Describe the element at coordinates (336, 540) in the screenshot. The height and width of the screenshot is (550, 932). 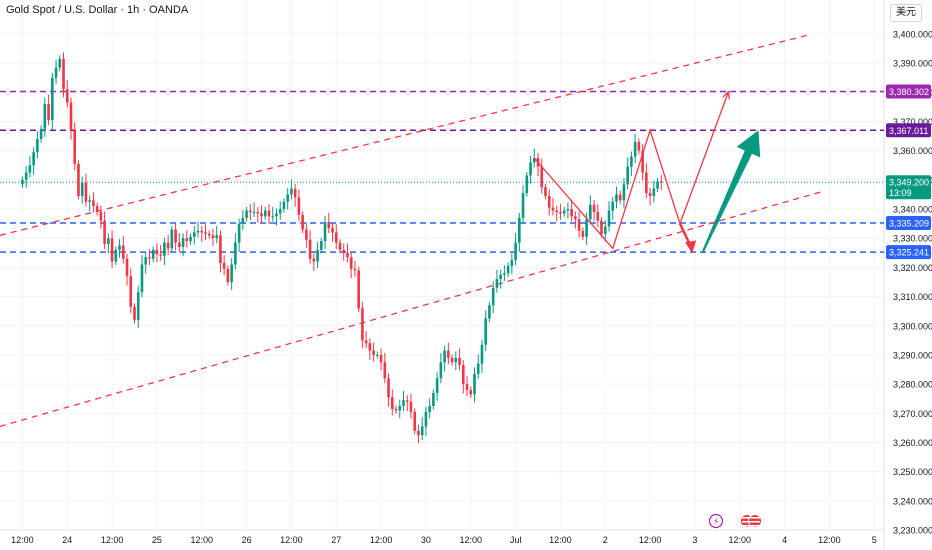
I see `time-tick-label: 27` at that location.